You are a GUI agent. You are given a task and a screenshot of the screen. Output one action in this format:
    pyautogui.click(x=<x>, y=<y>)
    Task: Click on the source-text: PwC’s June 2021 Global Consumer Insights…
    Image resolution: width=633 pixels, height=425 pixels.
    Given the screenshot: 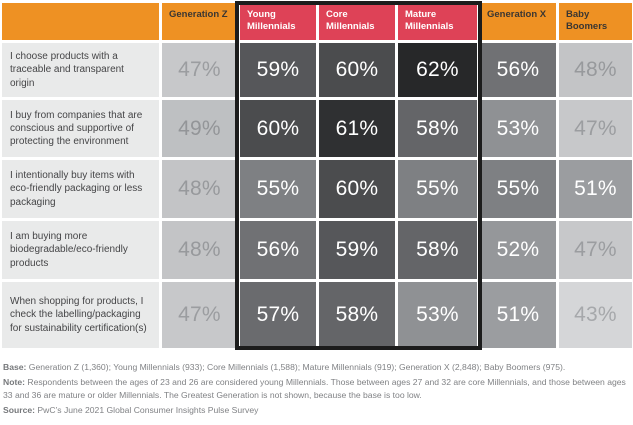 What is the action you would take?
    pyautogui.click(x=148, y=409)
    